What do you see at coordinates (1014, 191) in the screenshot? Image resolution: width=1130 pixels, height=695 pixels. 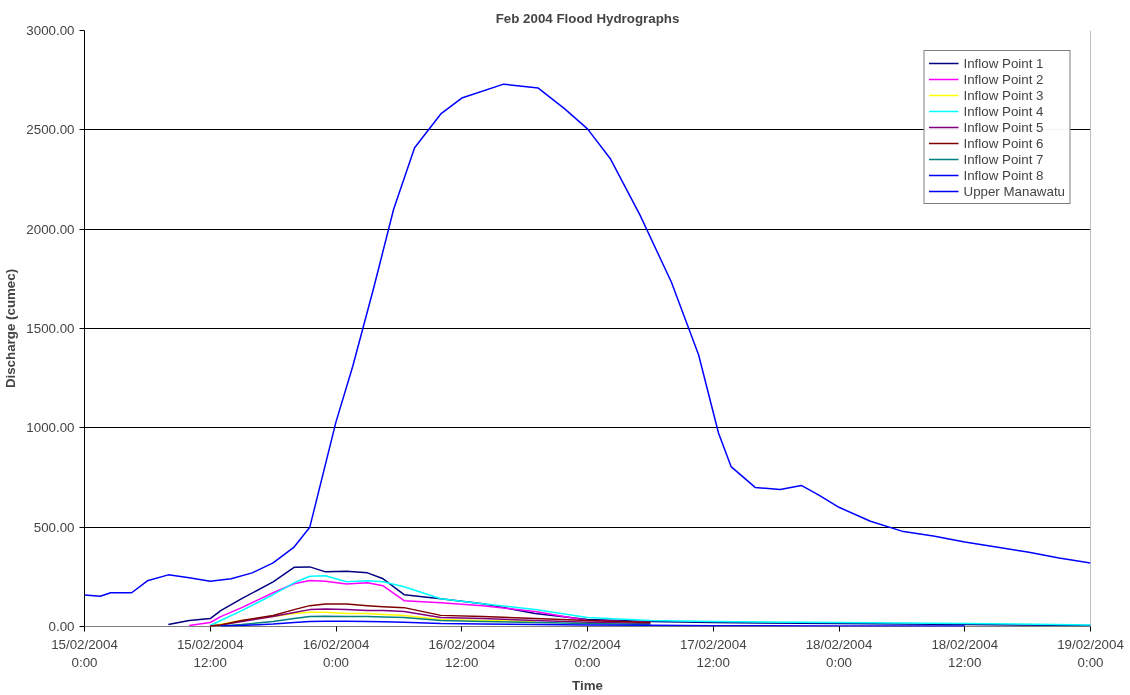 I see `legend-label: Upper Manawatu` at bounding box center [1014, 191].